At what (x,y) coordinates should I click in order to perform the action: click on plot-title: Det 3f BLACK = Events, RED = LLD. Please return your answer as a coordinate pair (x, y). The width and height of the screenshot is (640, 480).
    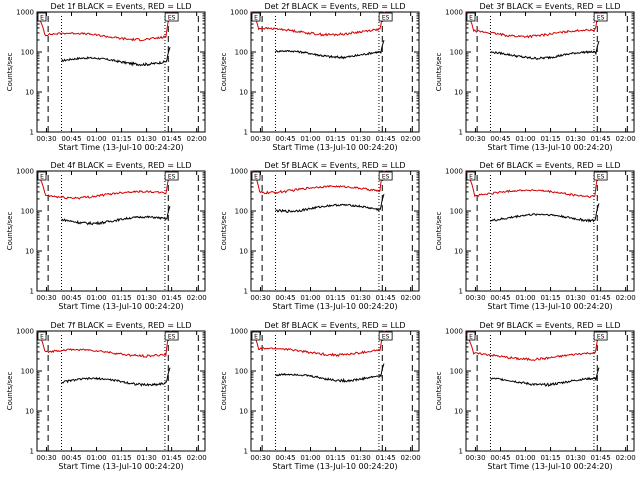
    Looking at the image, I should click on (549, 6).